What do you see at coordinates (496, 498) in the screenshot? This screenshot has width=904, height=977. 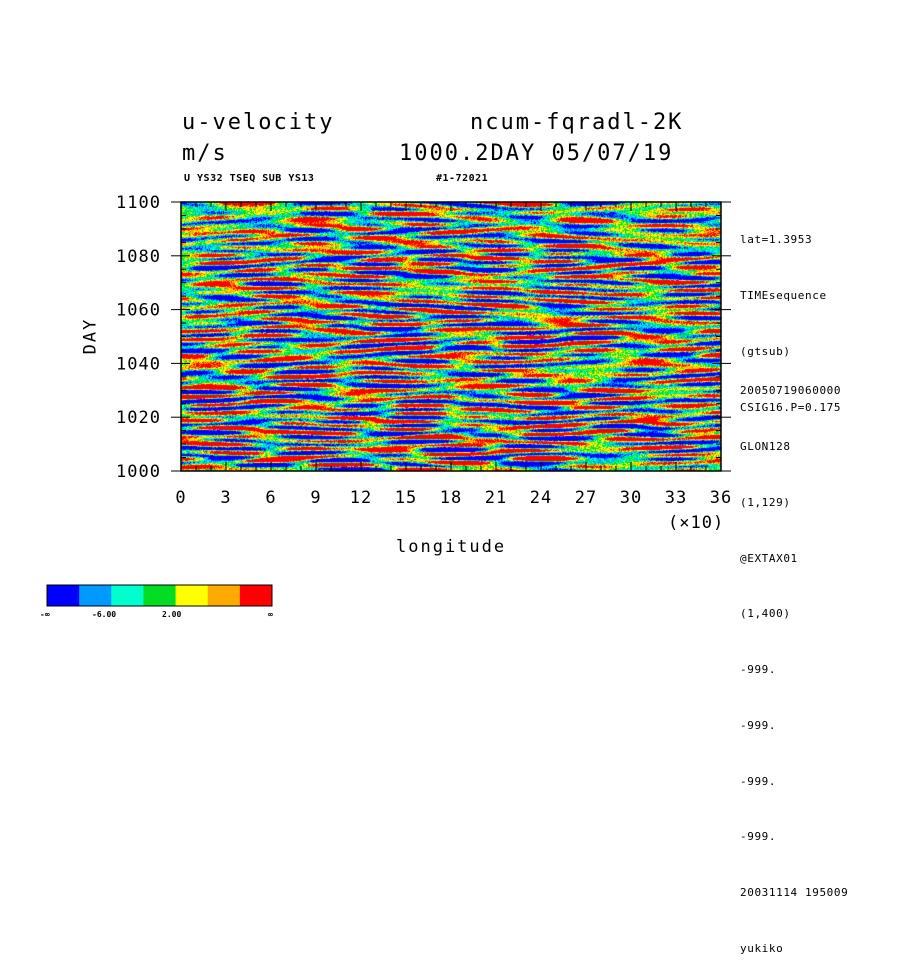 I see `x-tick-label: 21` at bounding box center [496, 498].